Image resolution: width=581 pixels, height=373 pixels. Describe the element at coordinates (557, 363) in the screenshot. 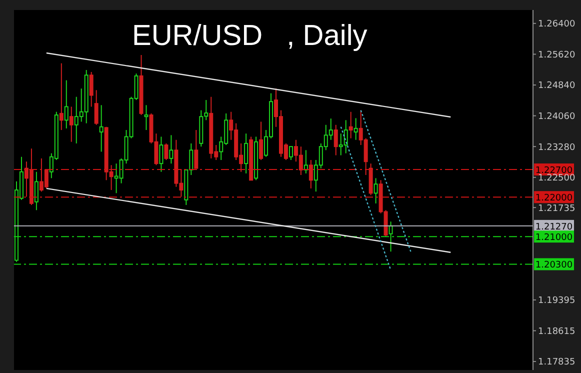

I see `y-tick-label: 1.17835` at that location.